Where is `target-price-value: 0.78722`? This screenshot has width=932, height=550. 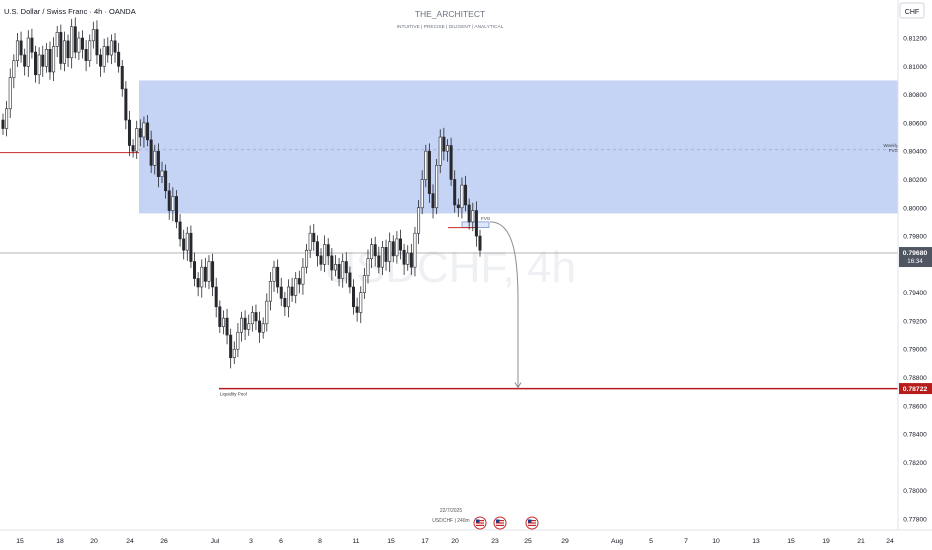 target-price-value: 0.78722 is located at coordinates (915, 389).